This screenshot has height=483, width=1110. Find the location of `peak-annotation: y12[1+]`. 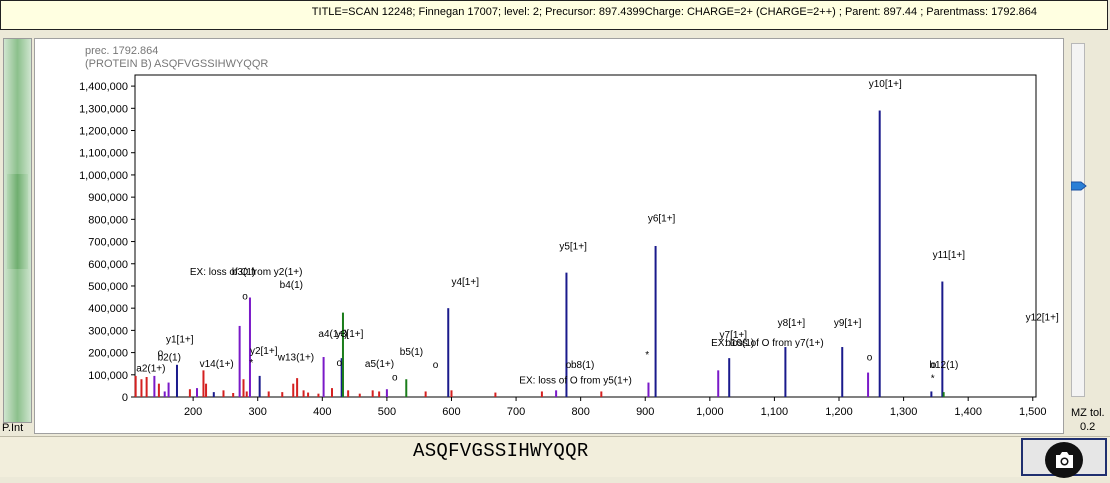

peak-annotation: y12[1+] is located at coordinates (1042, 317).